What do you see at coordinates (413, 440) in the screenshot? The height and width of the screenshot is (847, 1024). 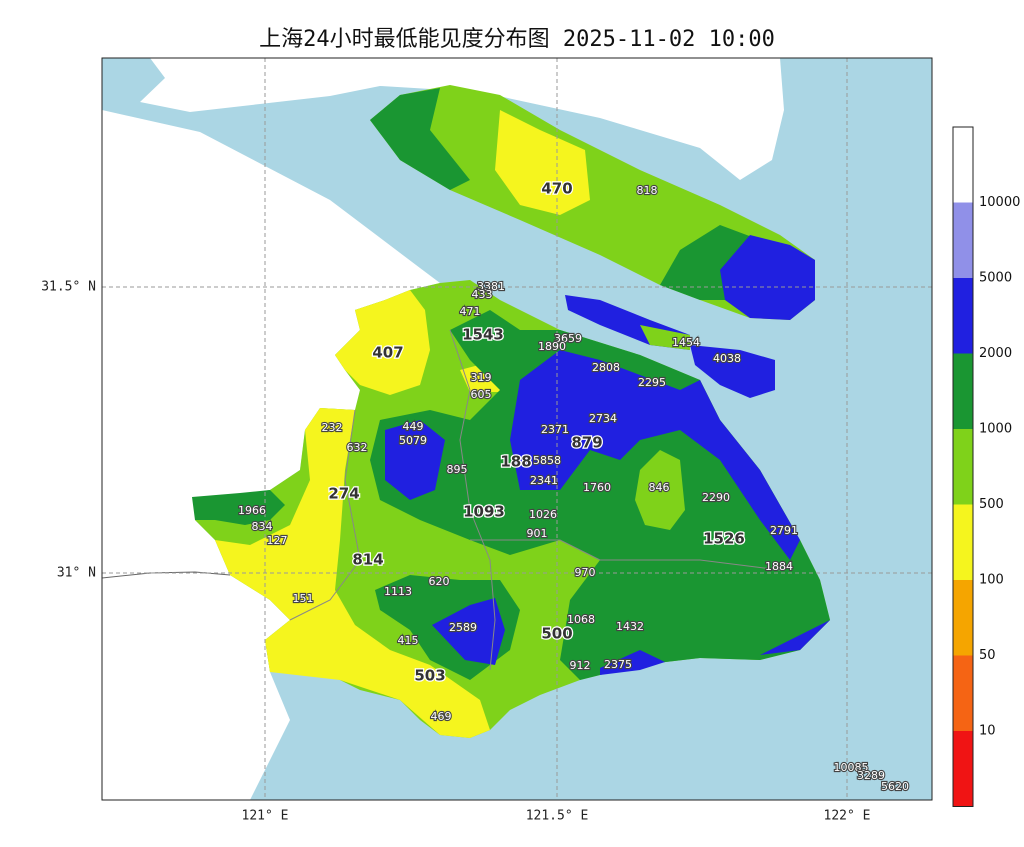 I see `station-value: 5079` at bounding box center [413, 440].